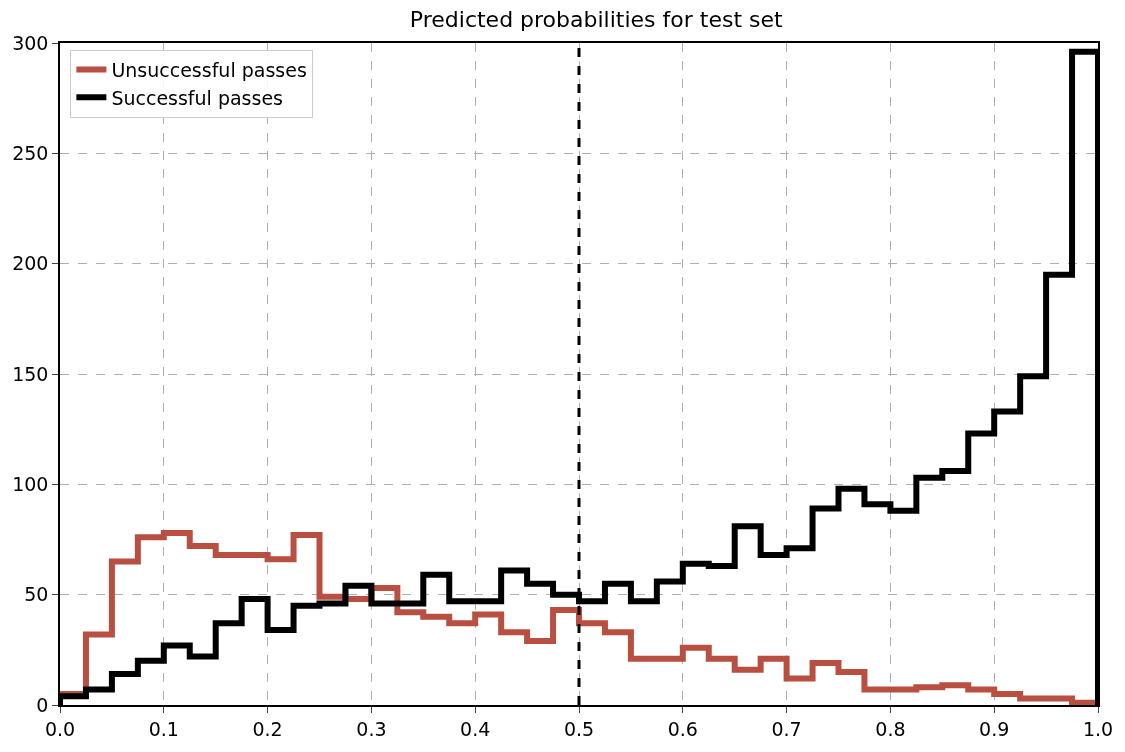 The height and width of the screenshot is (752, 1125). What do you see at coordinates (30, 152) in the screenshot?
I see `y-tick-label: 250` at bounding box center [30, 152].